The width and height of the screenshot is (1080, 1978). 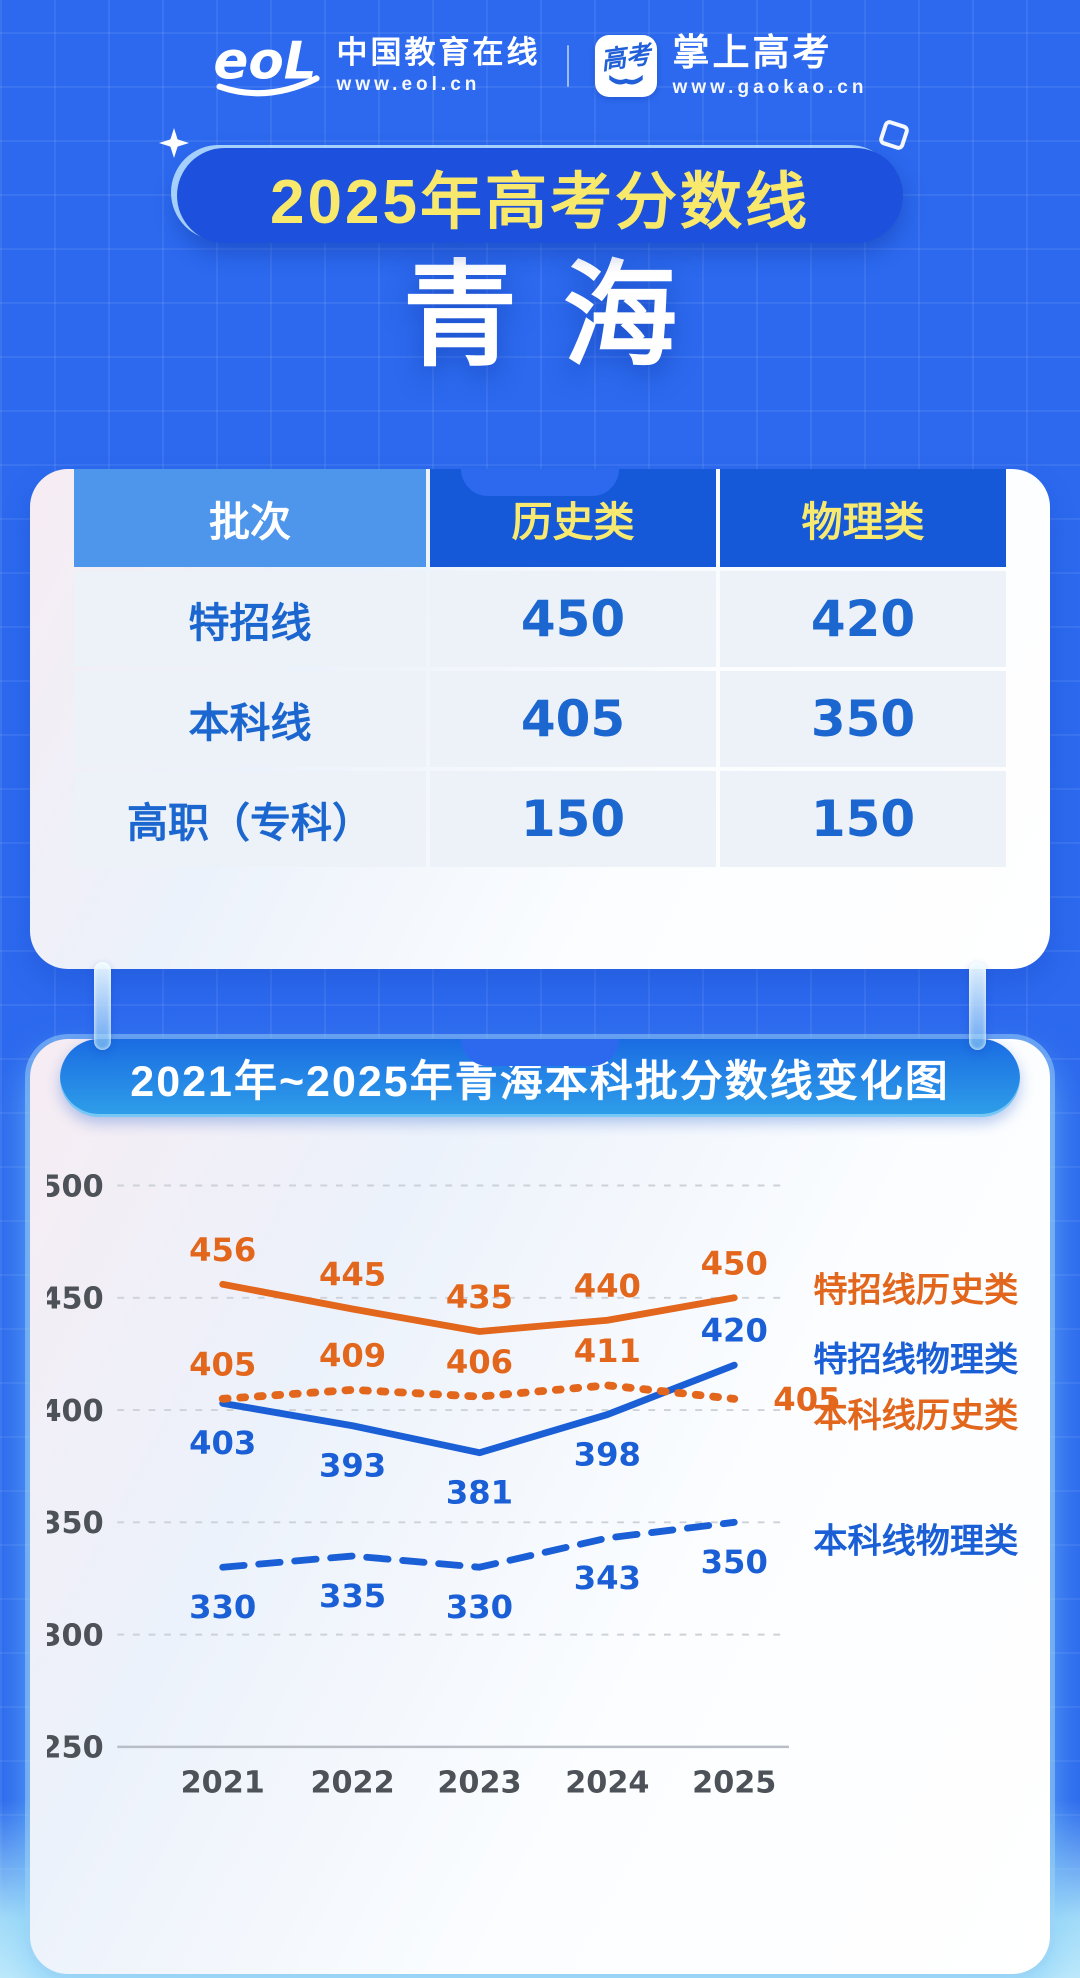 What do you see at coordinates (250, 718) in the screenshot?
I see `row-label: 本科线` at bounding box center [250, 718].